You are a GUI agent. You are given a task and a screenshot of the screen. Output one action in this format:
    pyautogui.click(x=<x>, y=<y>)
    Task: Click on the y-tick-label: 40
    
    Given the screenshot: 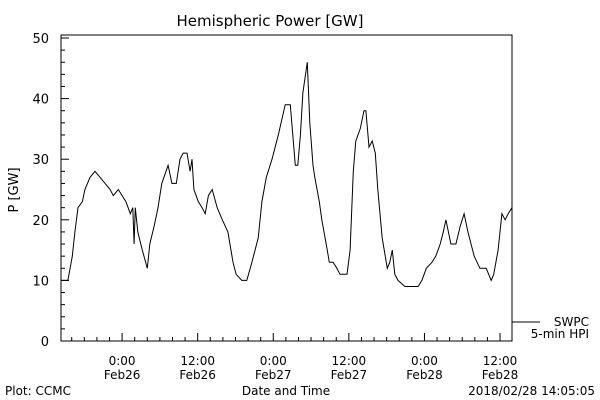 What is the action you would take?
    pyautogui.click(x=40, y=100)
    